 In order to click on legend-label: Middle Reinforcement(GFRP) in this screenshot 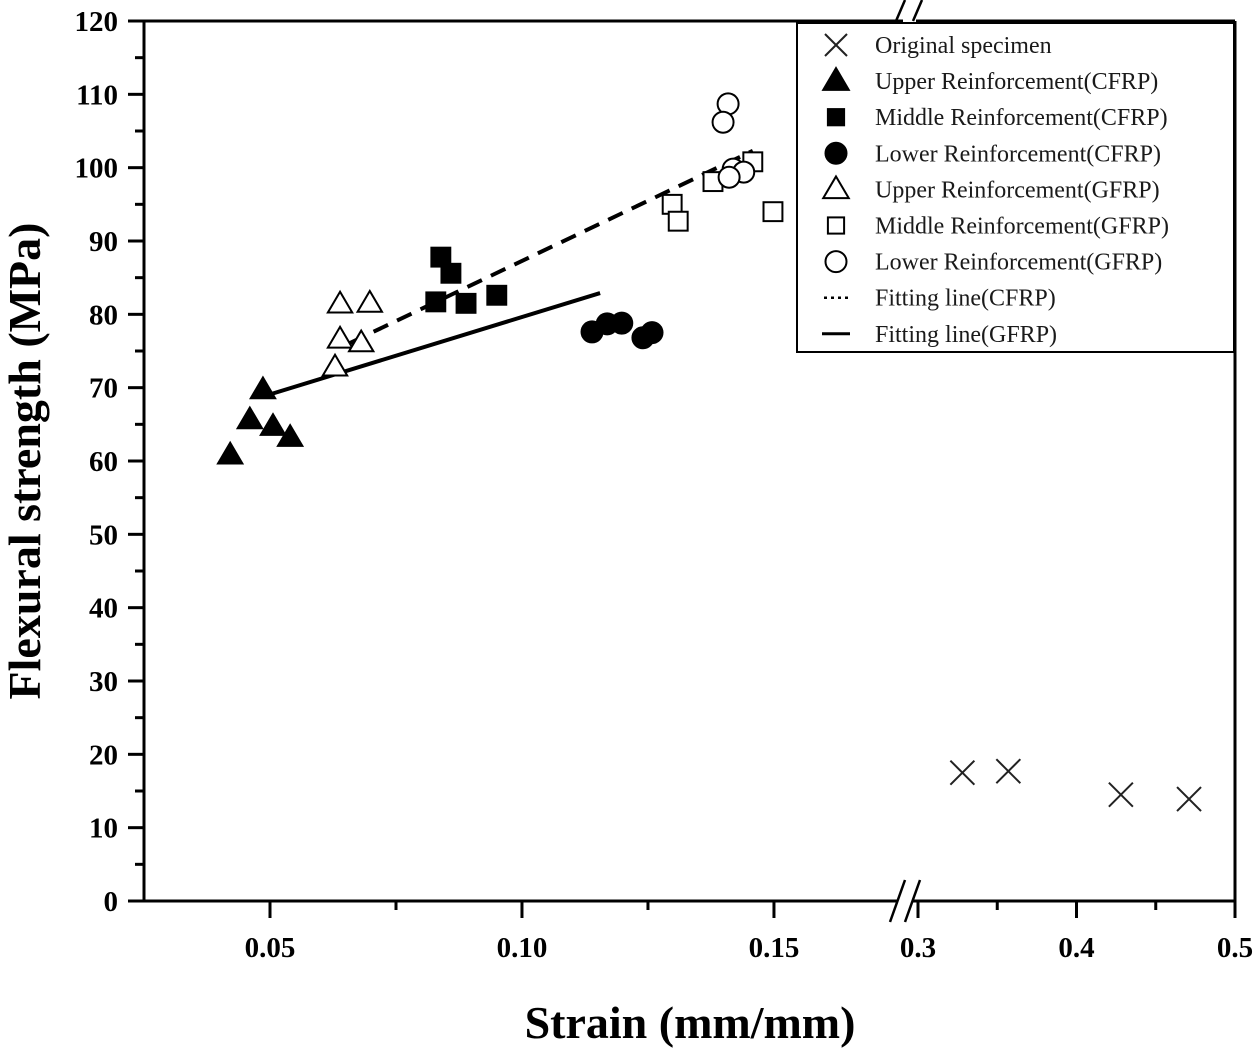, I will do `click(1022, 227)`.